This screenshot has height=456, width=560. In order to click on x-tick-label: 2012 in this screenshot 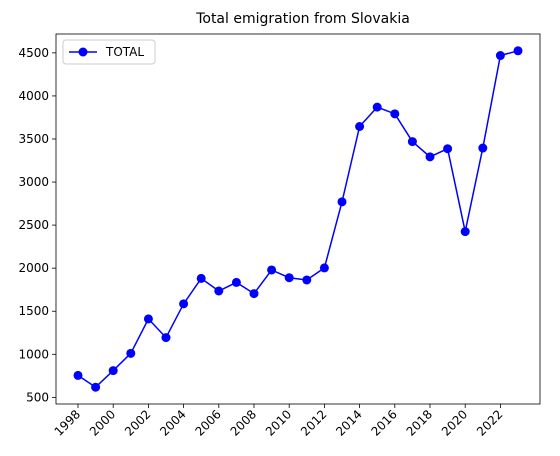, I will do `click(313, 422)`.